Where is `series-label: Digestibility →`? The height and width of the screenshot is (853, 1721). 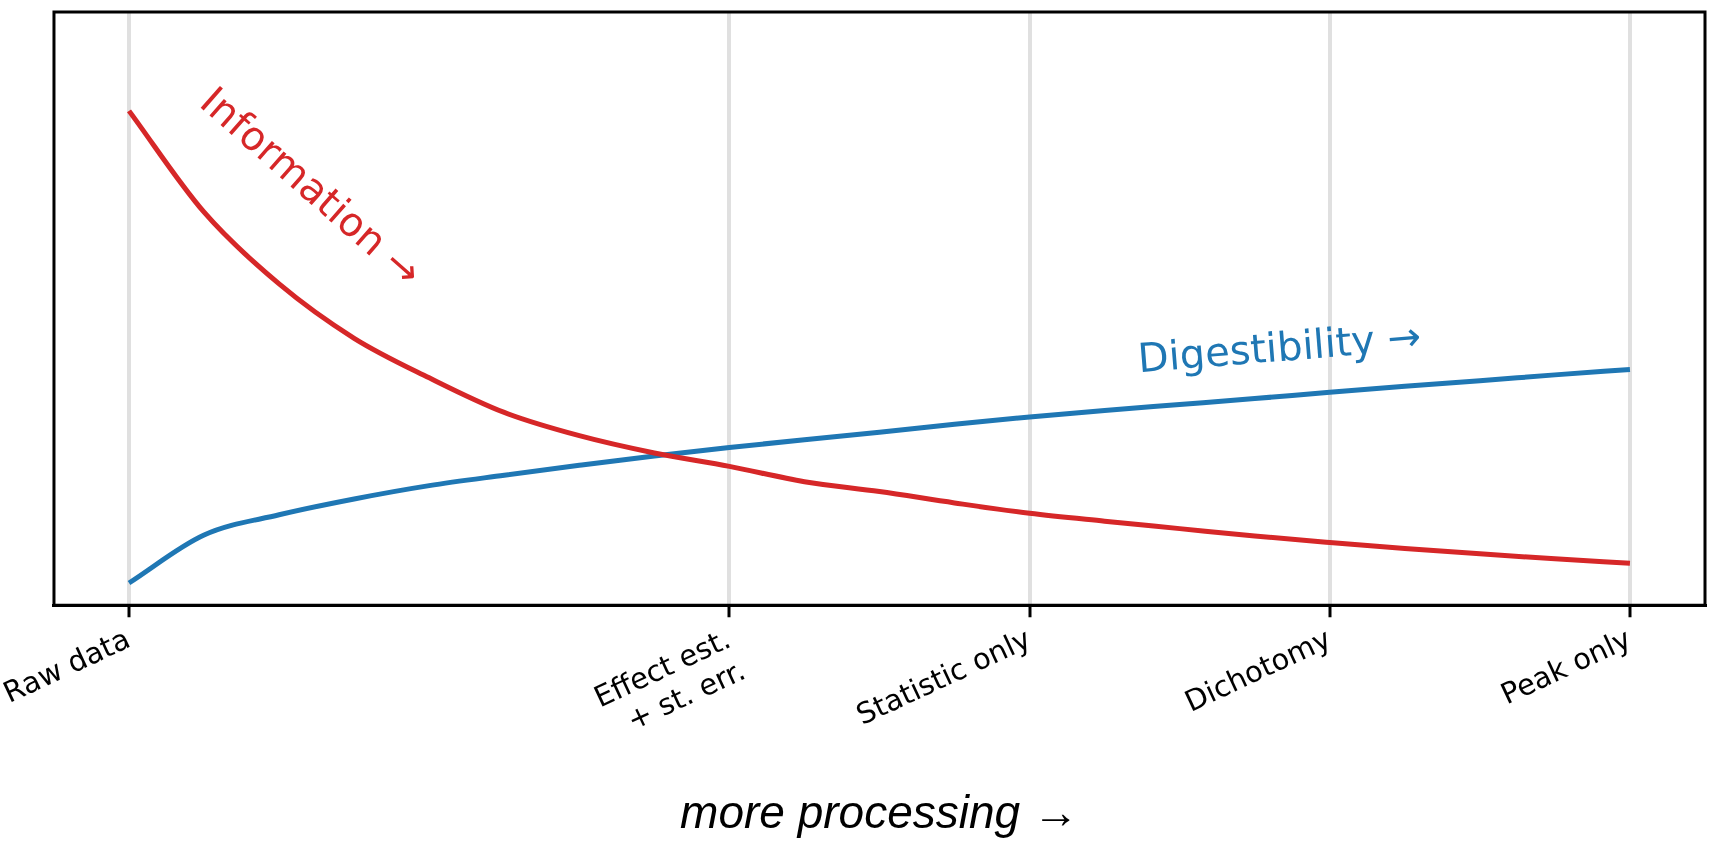 series-label: Digestibility → is located at coordinates (1279, 347).